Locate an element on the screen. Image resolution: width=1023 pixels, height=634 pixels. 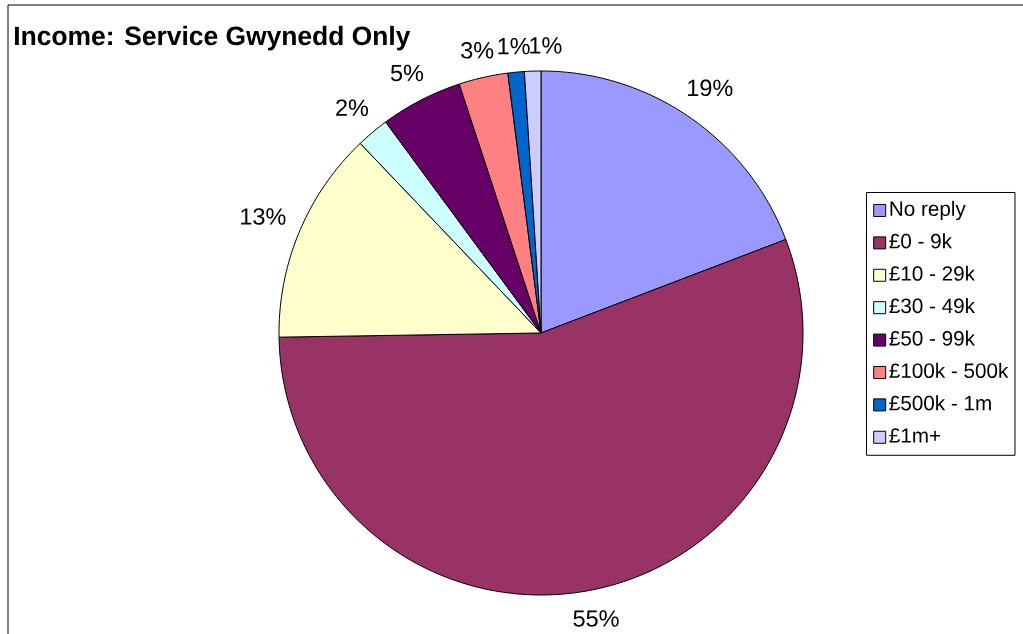
legend-label: No reply is located at coordinates (928, 210).